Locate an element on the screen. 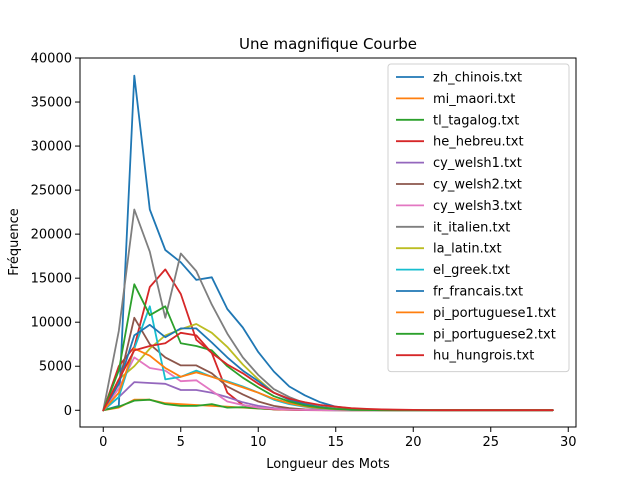 The image size is (640, 480). x-tick-label: 25 is located at coordinates (490, 442).